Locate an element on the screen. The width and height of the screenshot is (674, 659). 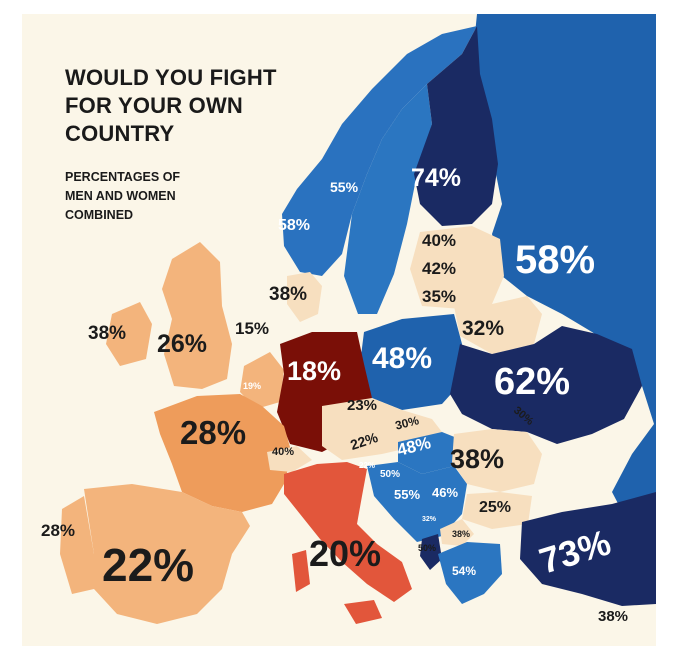
subtitle-line: PERCENTAGES OF is located at coordinates (123, 177).